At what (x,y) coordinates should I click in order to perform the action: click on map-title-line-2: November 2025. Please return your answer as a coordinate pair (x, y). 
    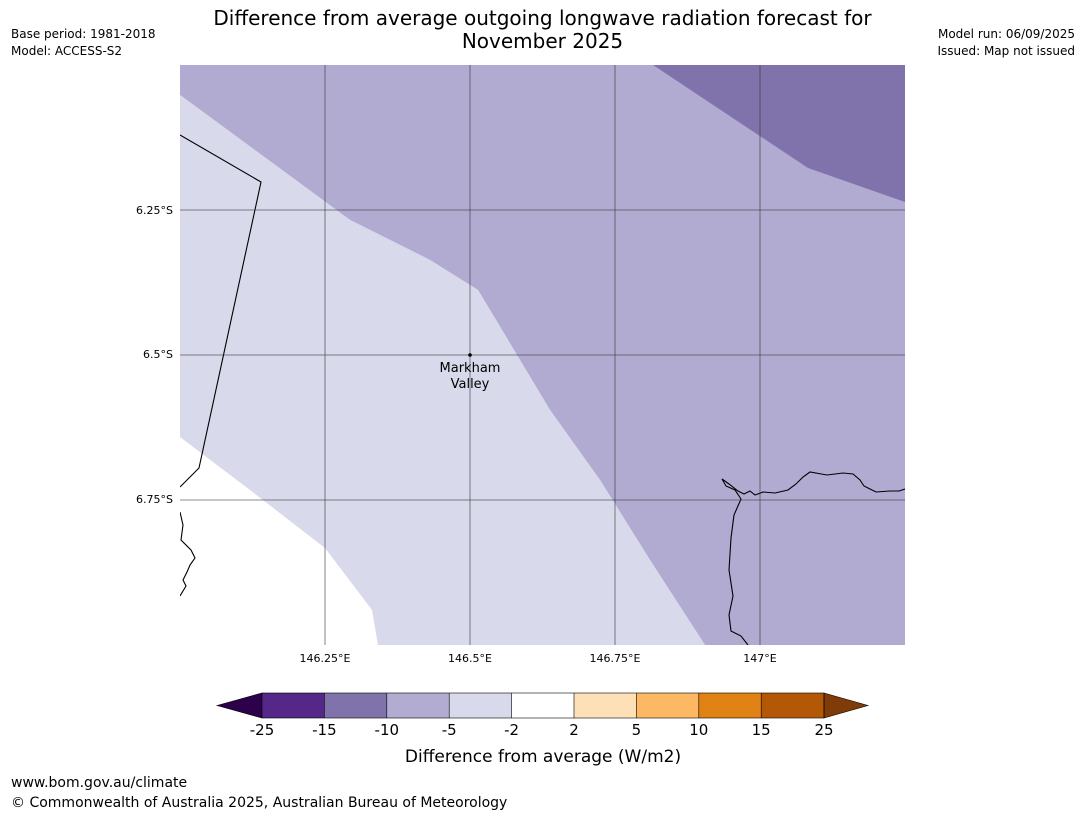
    Looking at the image, I should click on (542, 41).